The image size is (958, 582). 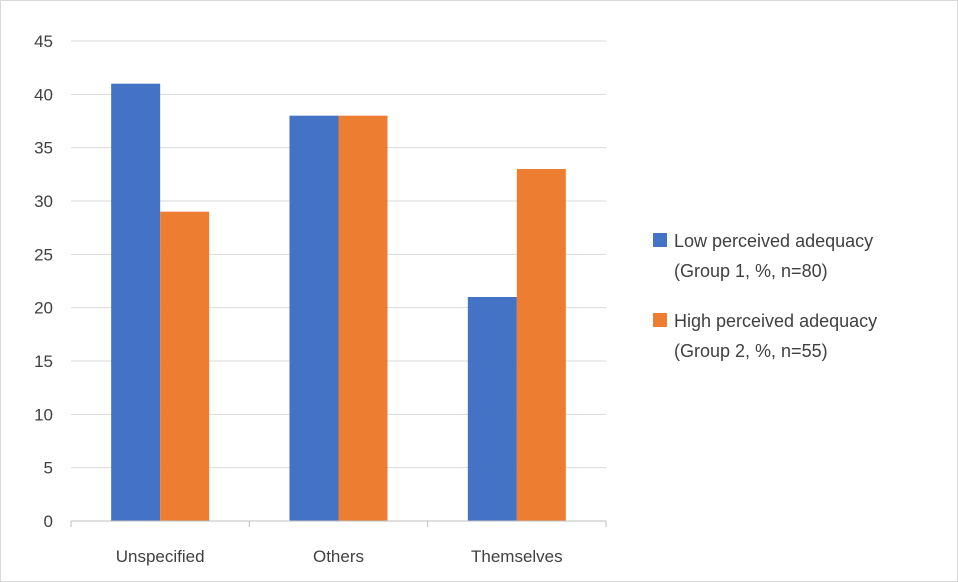 What do you see at coordinates (775, 321) in the screenshot?
I see `legend-label-line: High perceived adequacy` at bounding box center [775, 321].